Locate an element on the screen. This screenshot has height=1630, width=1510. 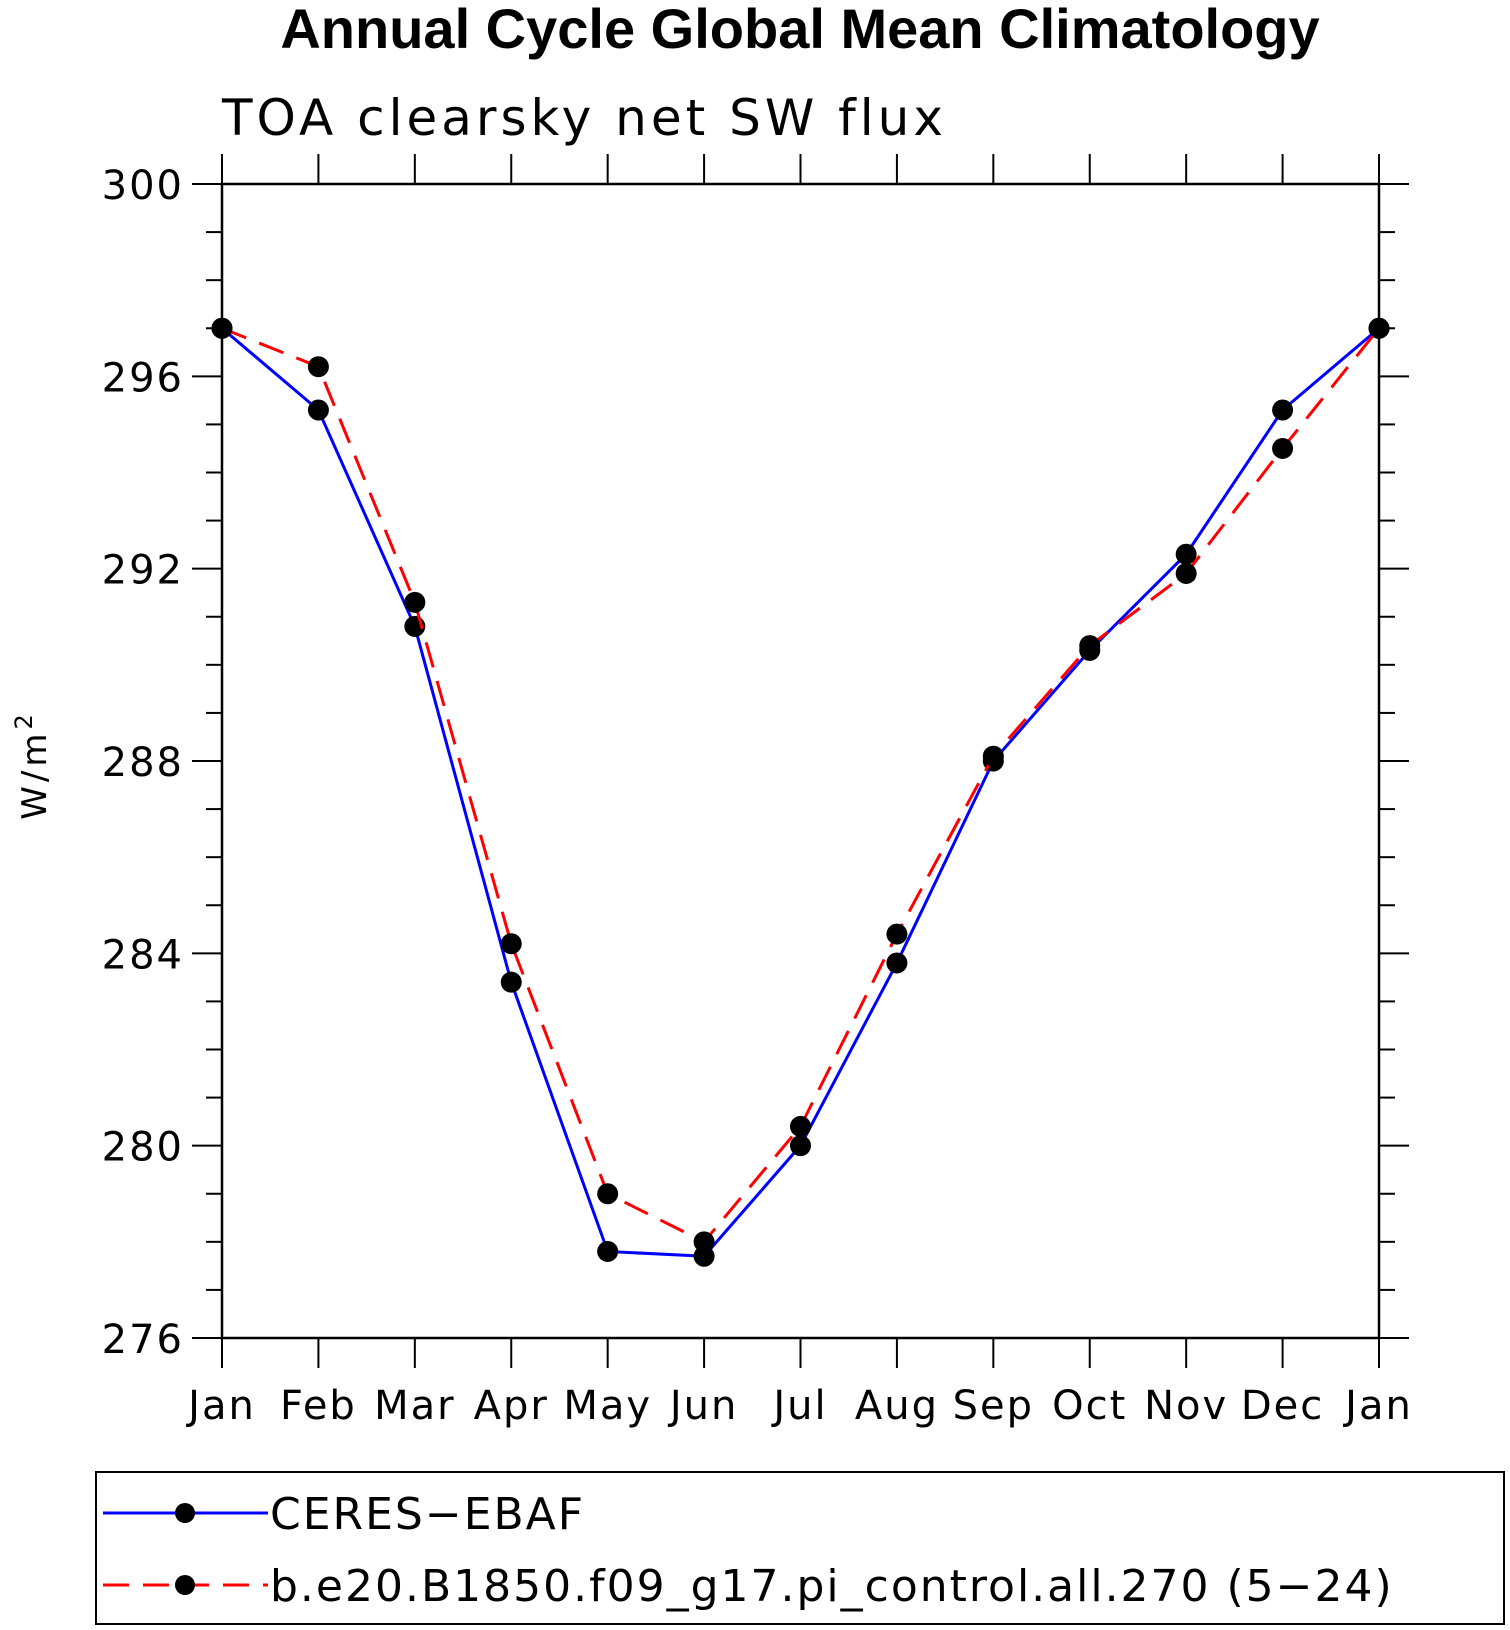
y-axis-label-superscript: 2 is located at coordinates (24, 719).